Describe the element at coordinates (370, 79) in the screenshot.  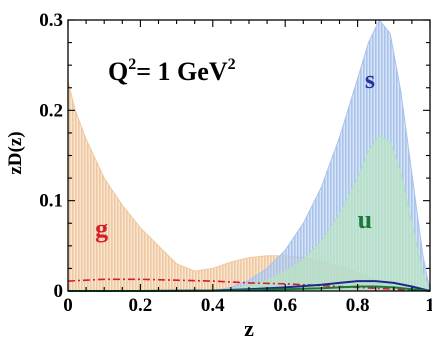
I see `series-label-s: s` at that location.